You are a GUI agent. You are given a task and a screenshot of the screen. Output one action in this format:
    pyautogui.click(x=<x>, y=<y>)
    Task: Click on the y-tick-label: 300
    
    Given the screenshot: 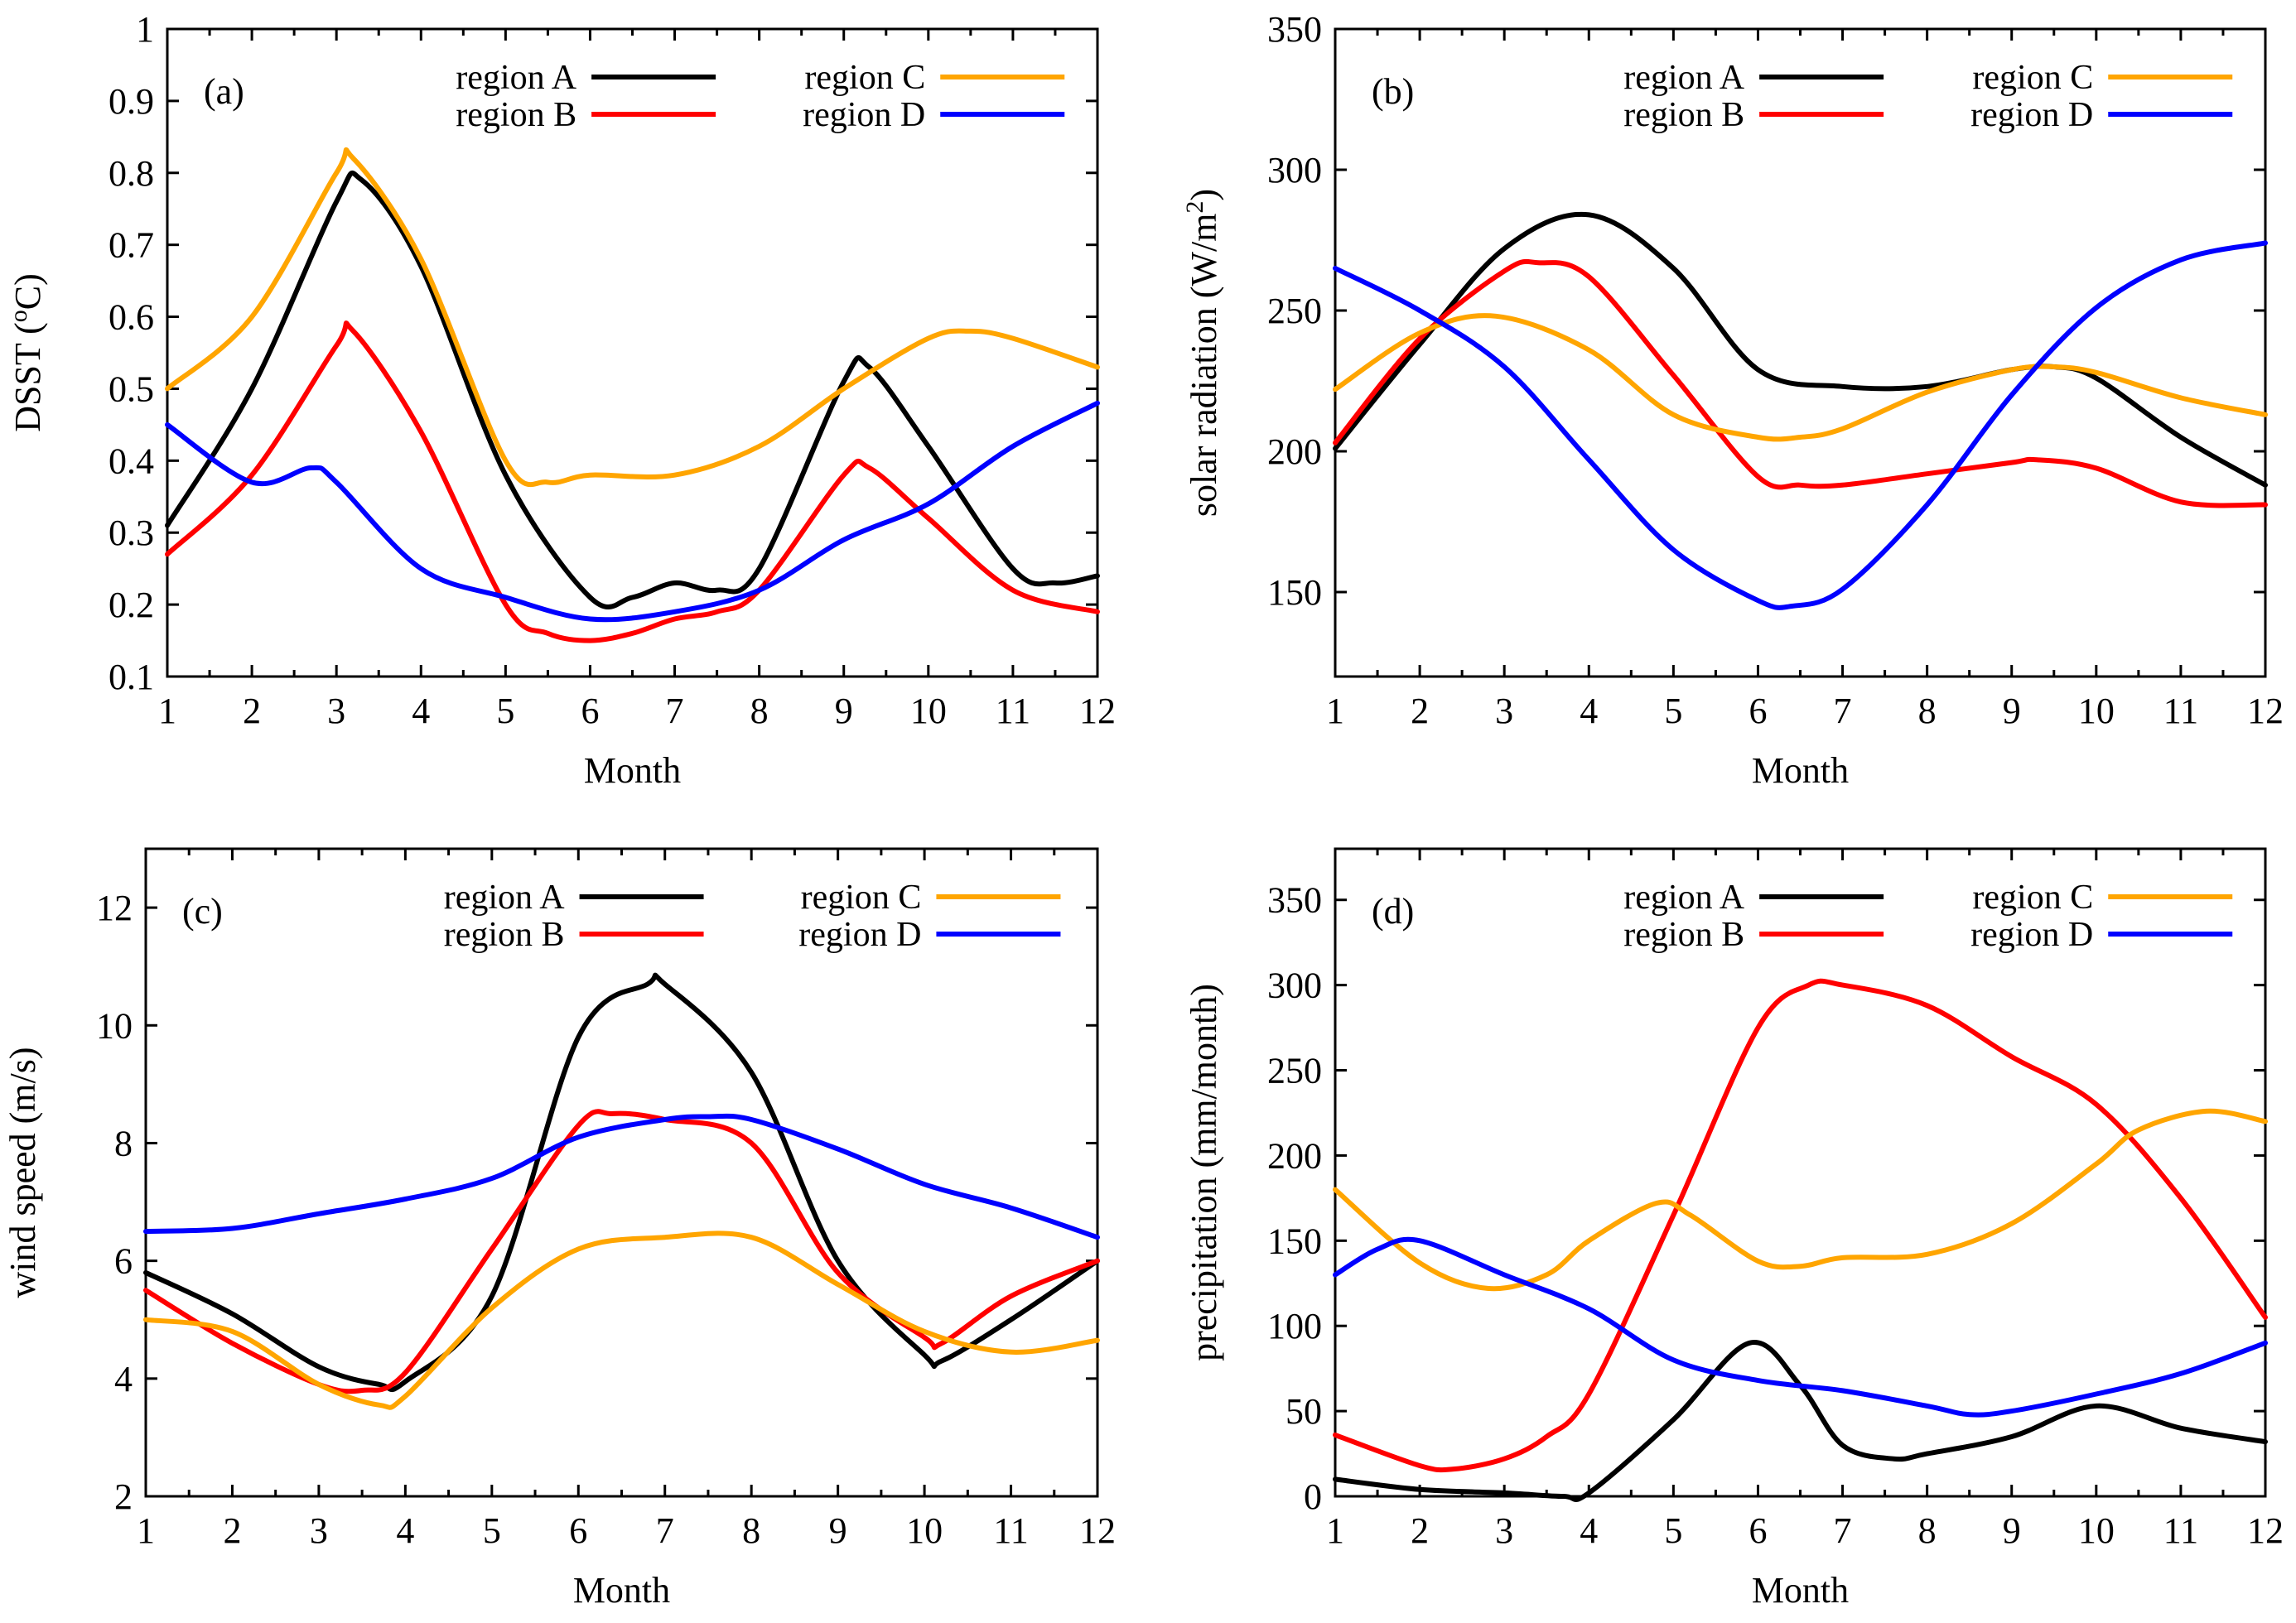 What is the action you would take?
    pyautogui.click(x=1294, y=986)
    